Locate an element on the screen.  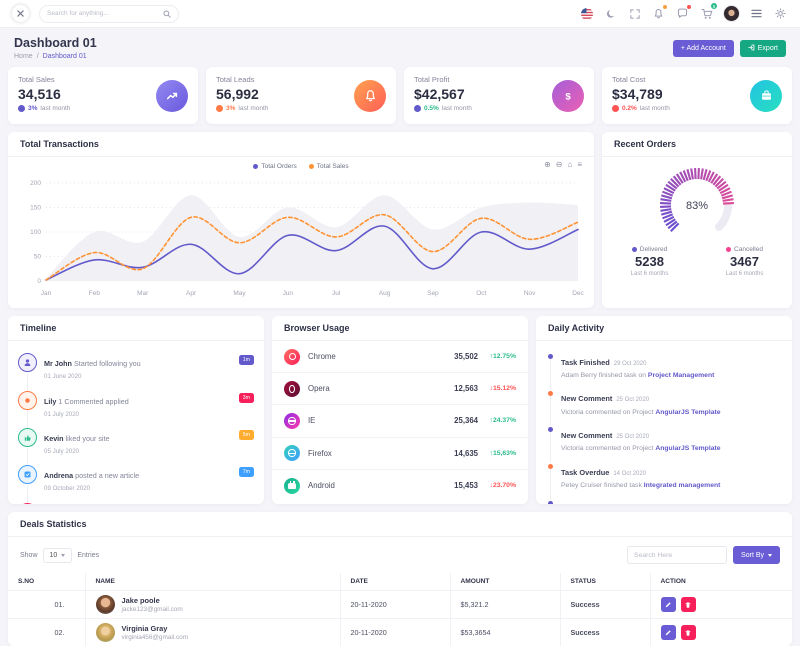
svg-text: Mar is located at coordinates (143, 293).